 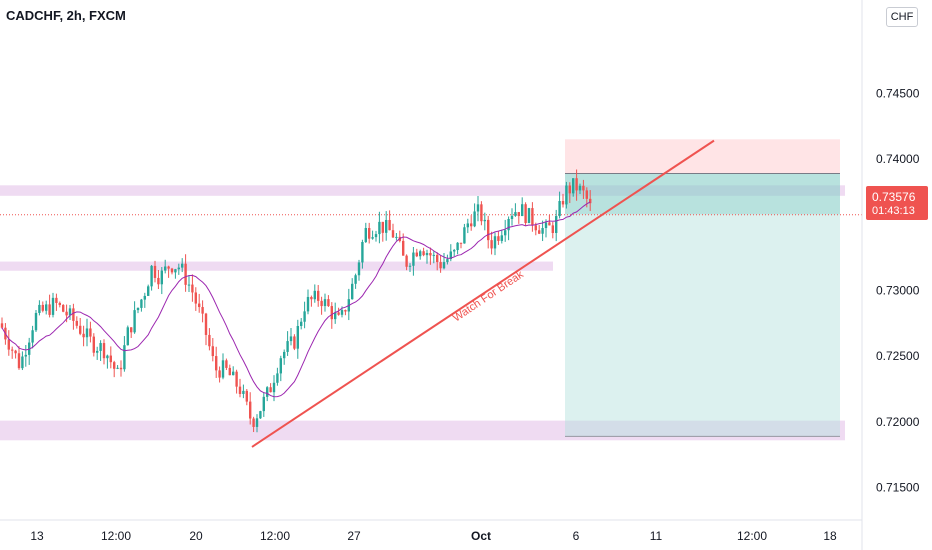 What do you see at coordinates (66, 15) in the screenshot?
I see `symbol-label: CADCHF, 2h, FXCM` at bounding box center [66, 15].